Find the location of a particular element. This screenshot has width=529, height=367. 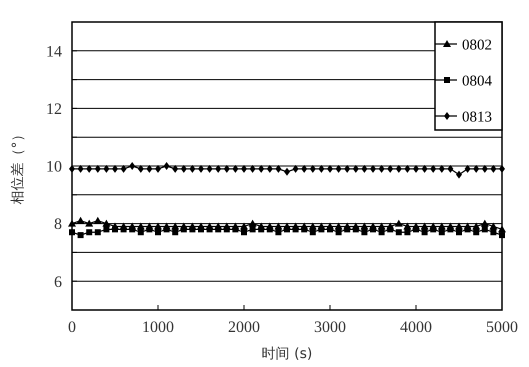

y-tick-label: 14 is located at coordinates (54, 51).